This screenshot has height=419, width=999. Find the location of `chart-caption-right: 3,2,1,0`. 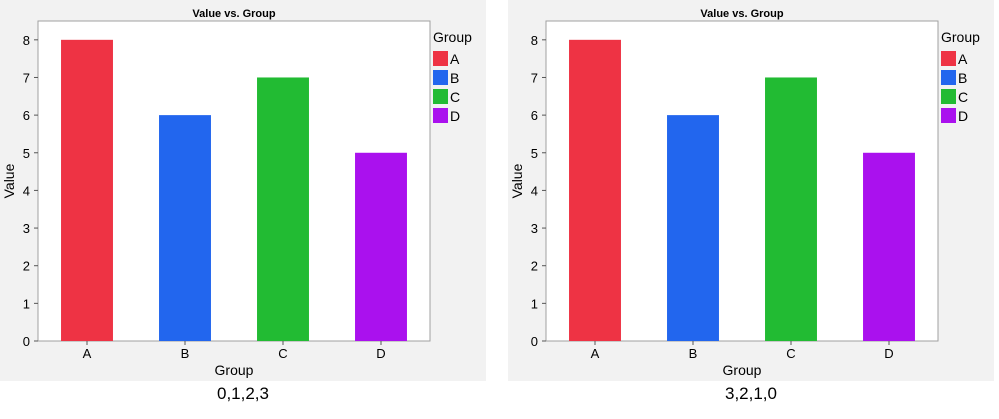

chart-caption-right: 3,2,1,0 is located at coordinates (751, 393).